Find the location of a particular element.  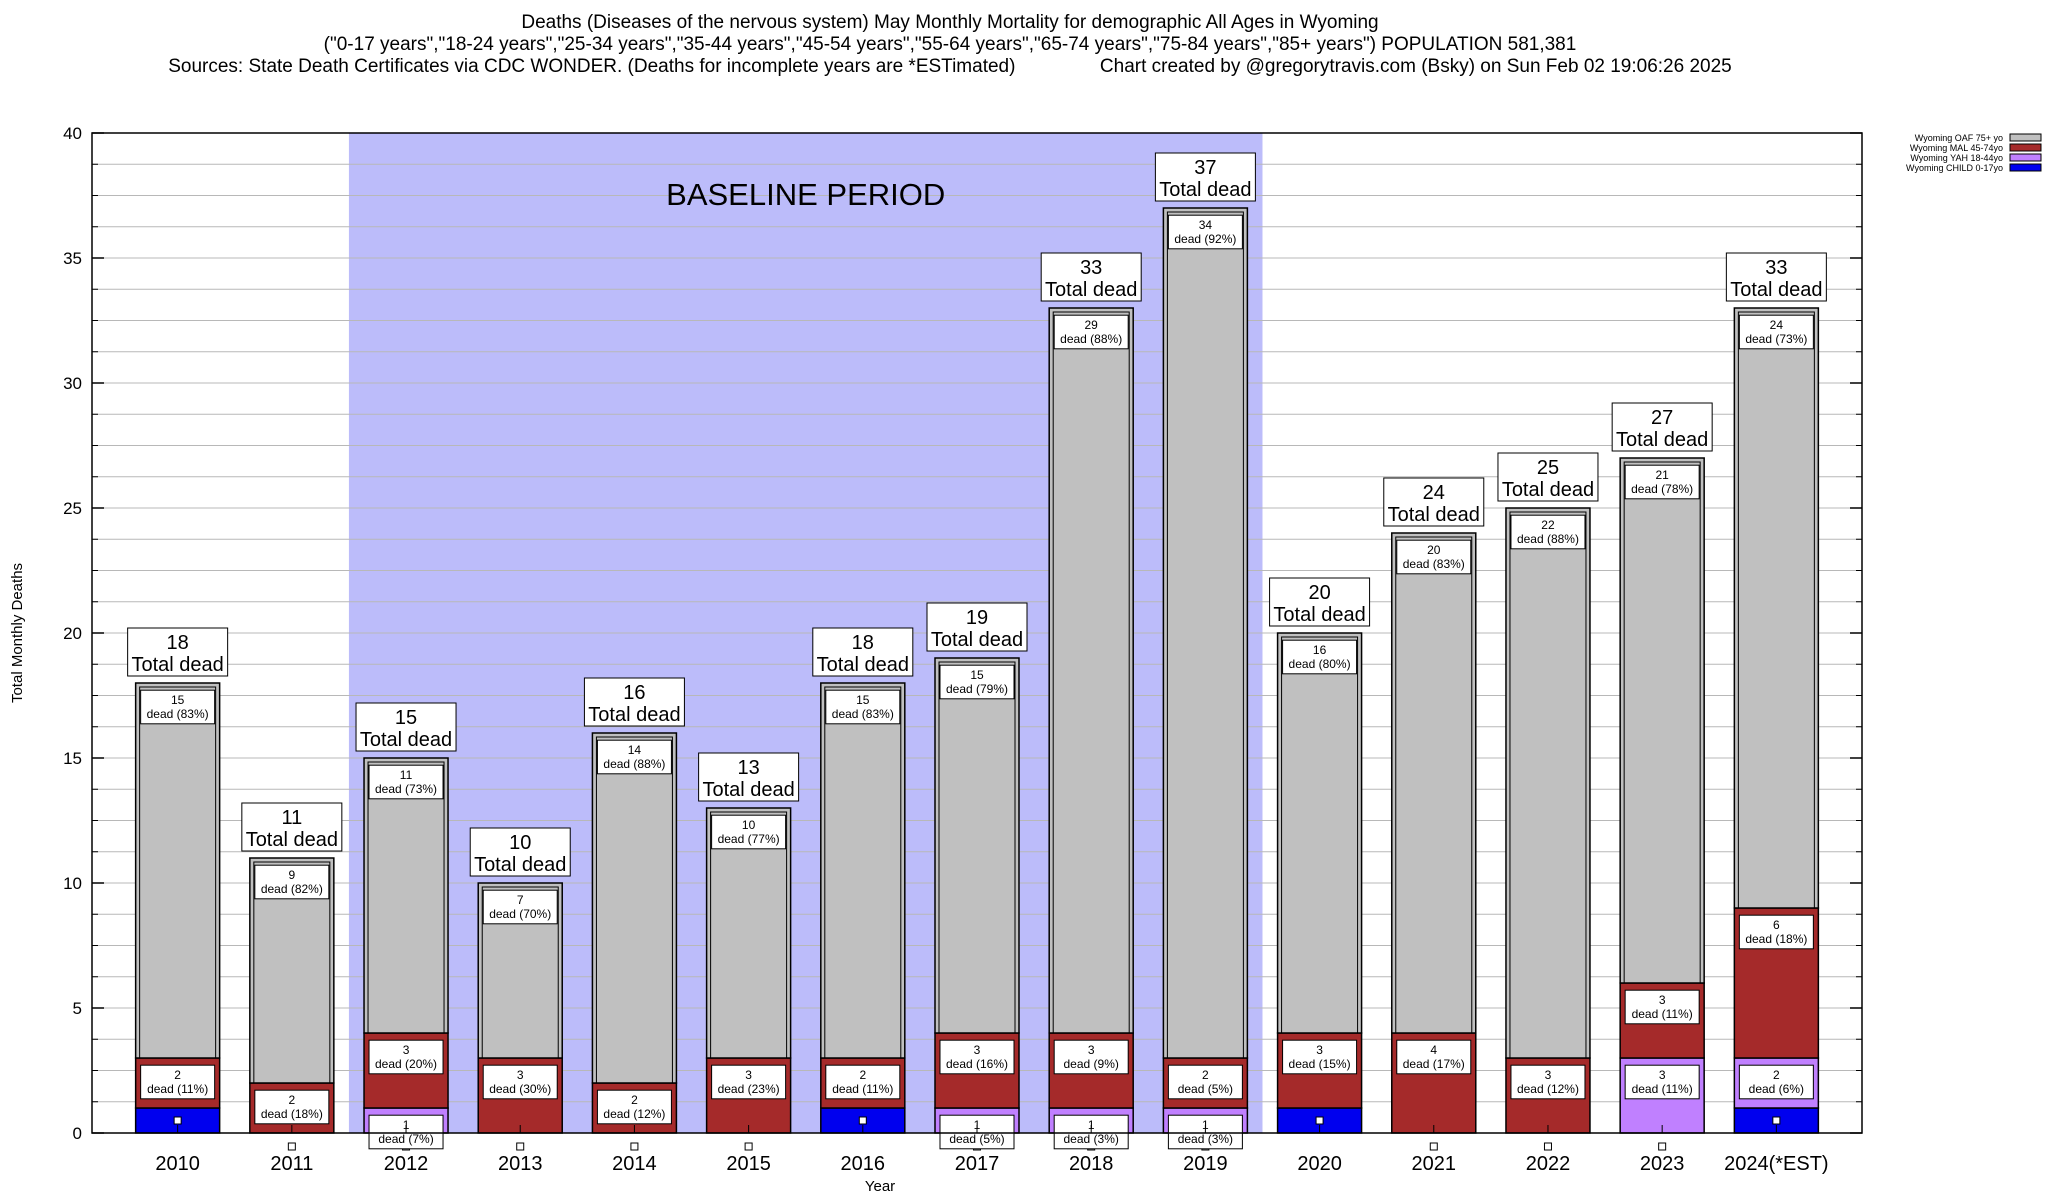

segment-label-text: 2 is located at coordinates (634, 1100).